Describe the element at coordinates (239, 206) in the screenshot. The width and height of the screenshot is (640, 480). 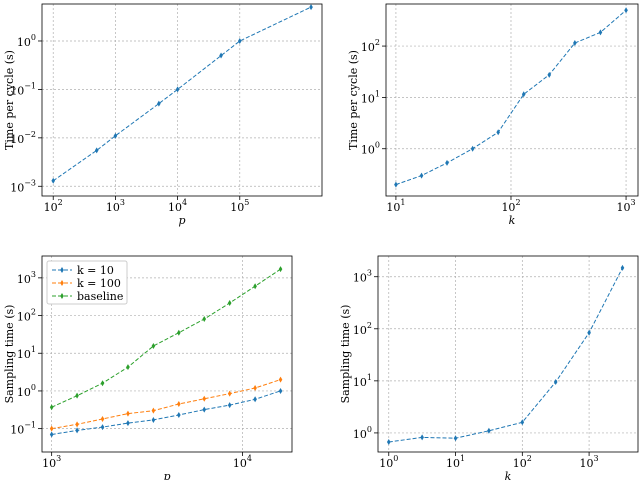
I see `x-tick-label: 10⁵` at that location.